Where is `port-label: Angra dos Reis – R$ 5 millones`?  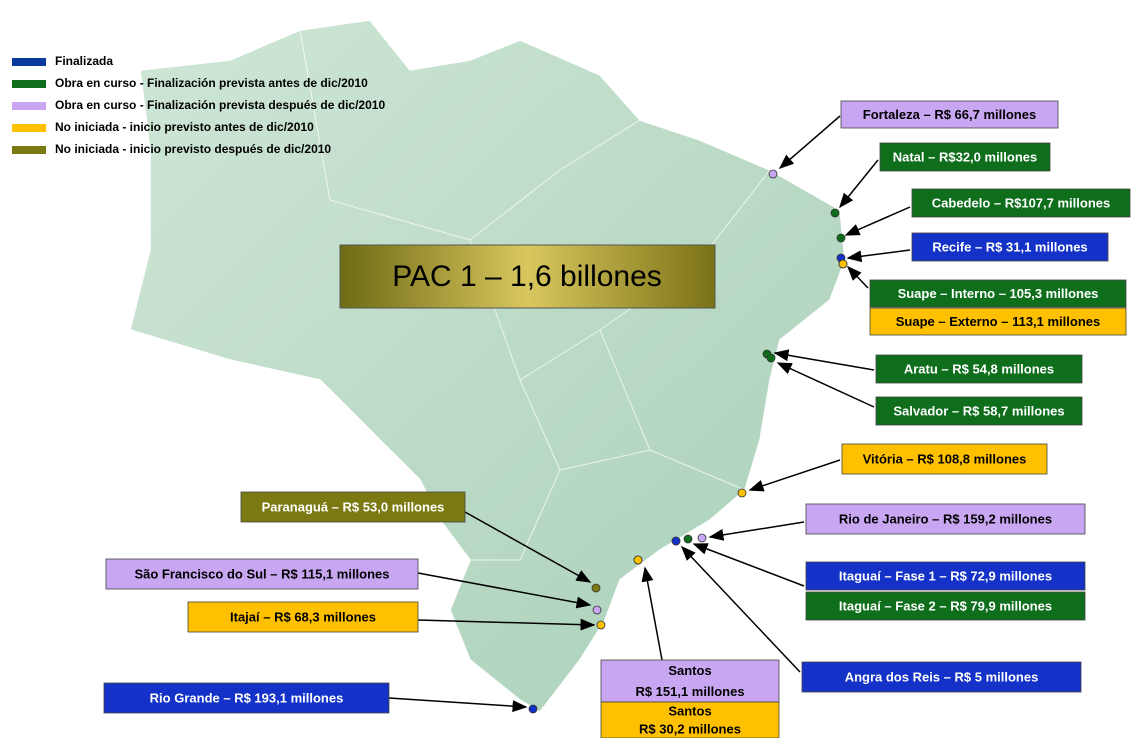 port-label: Angra dos Reis – R$ 5 millones is located at coordinates (942, 676).